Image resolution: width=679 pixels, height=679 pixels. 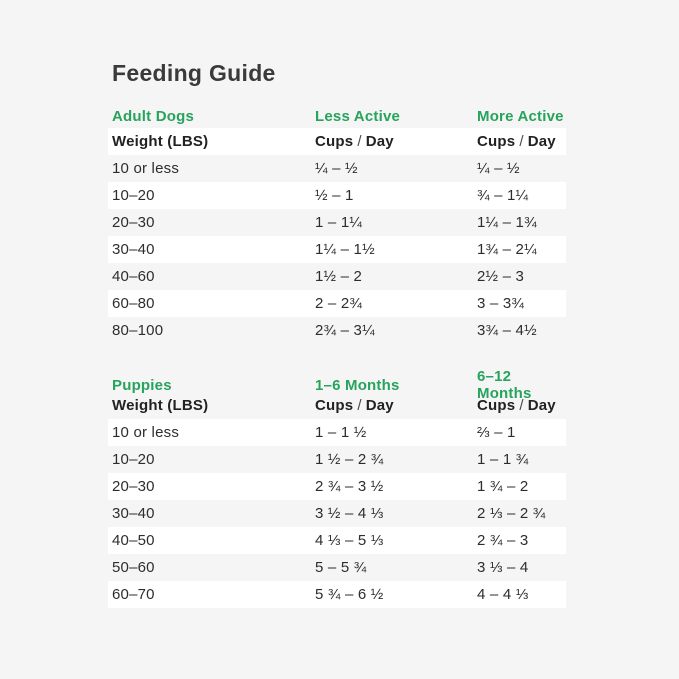 I want to click on more-active-cell: 1¼ – 1¾, so click(x=507, y=222).